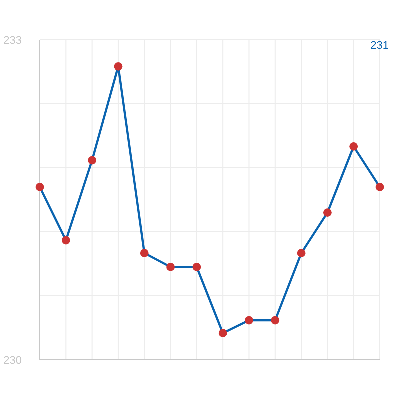  Describe the element at coordinates (13, 360) in the screenshot. I see `y-tick-label: 230` at that location.